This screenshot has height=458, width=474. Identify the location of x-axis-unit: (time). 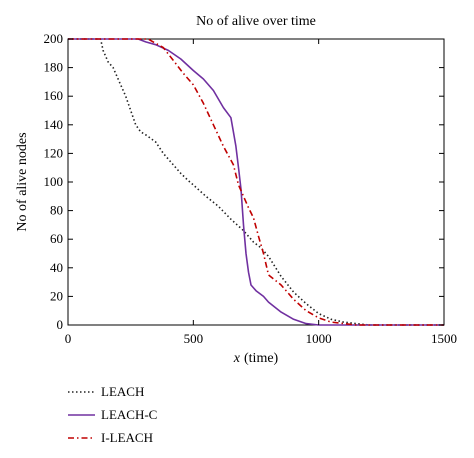
(261, 358).